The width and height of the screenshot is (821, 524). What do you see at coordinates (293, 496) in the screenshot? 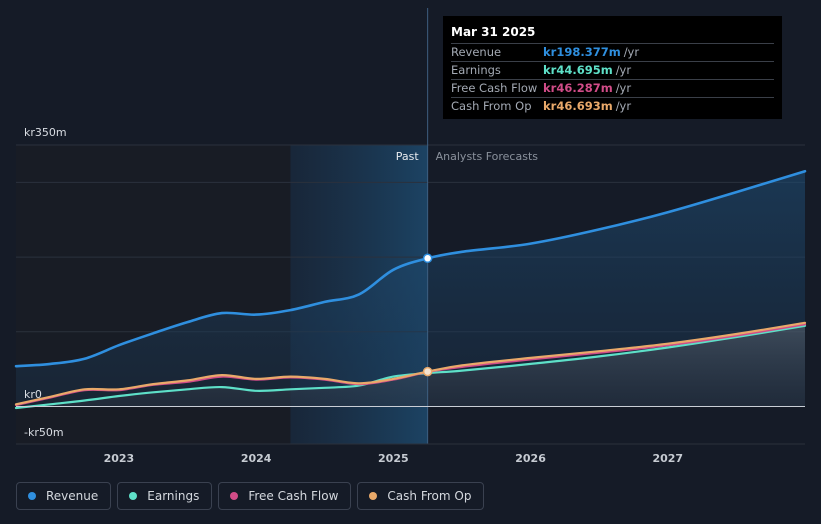
I see `legend-label: Free Cash Flow` at bounding box center [293, 496].